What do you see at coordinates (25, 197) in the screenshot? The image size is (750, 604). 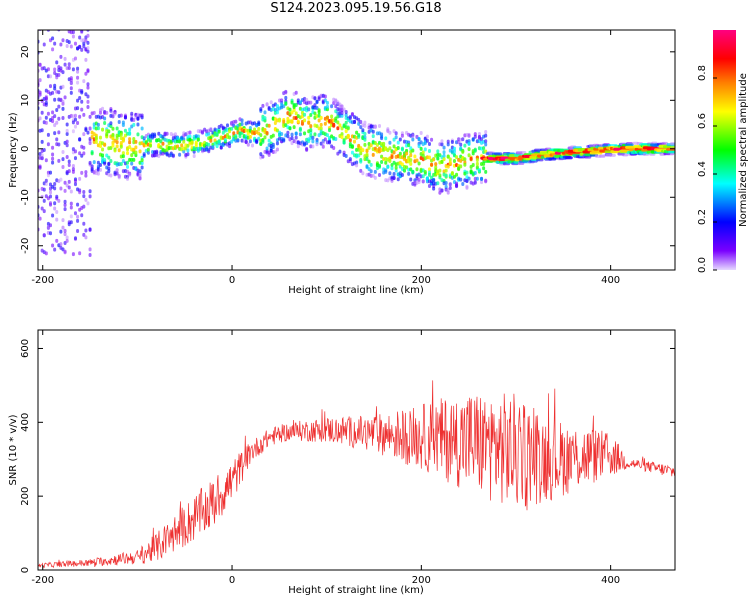 I see `y-tick-label: -10` at bounding box center [25, 197].